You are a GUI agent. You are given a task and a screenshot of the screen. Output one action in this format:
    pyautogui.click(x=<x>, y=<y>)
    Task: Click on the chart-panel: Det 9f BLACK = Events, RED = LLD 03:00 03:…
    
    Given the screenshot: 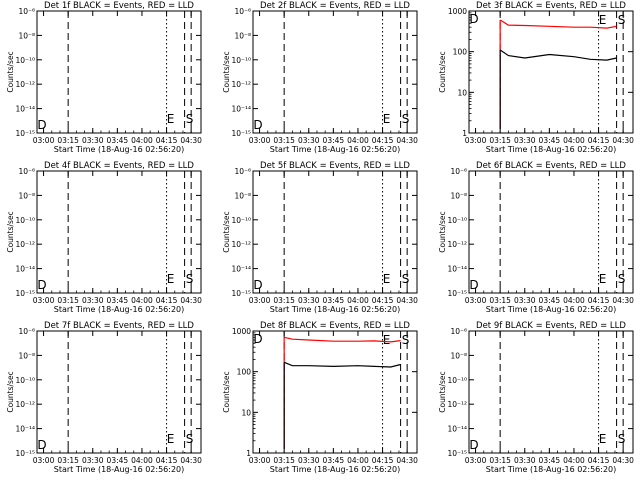 What is the action you would take?
    pyautogui.click(x=536, y=397)
    